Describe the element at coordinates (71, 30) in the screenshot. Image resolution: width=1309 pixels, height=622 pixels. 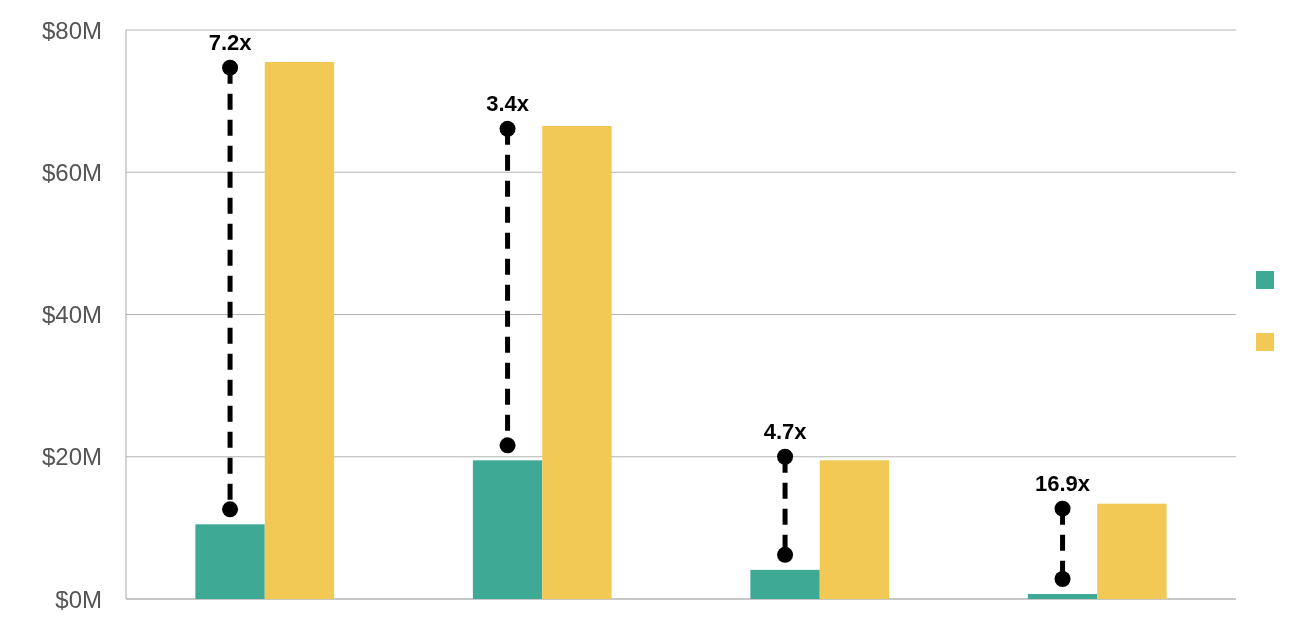
I see `y-tick-label: $80M` at that location.